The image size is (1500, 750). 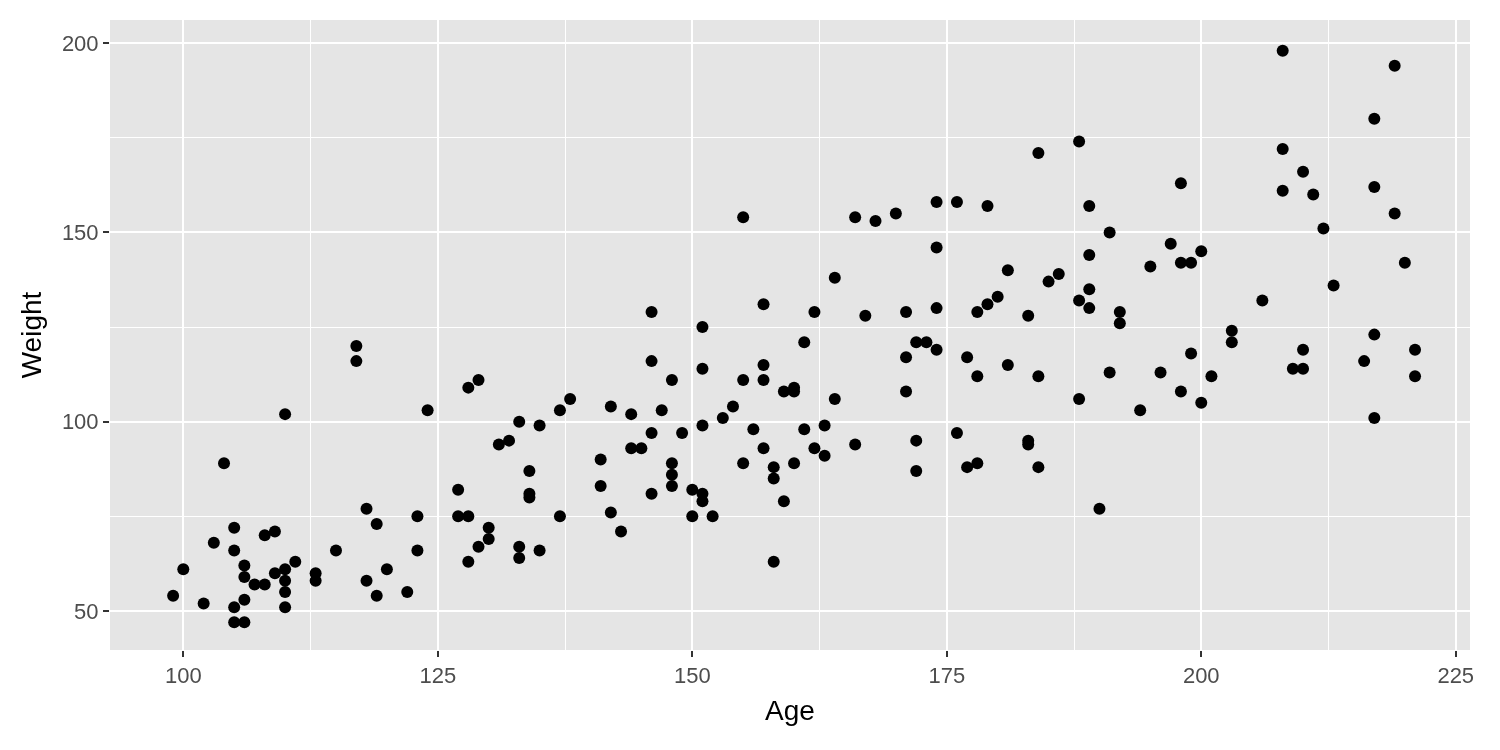 What do you see at coordinates (80, 422) in the screenshot?
I see `y-tick-label: 100` at bounding box center [80, 422].